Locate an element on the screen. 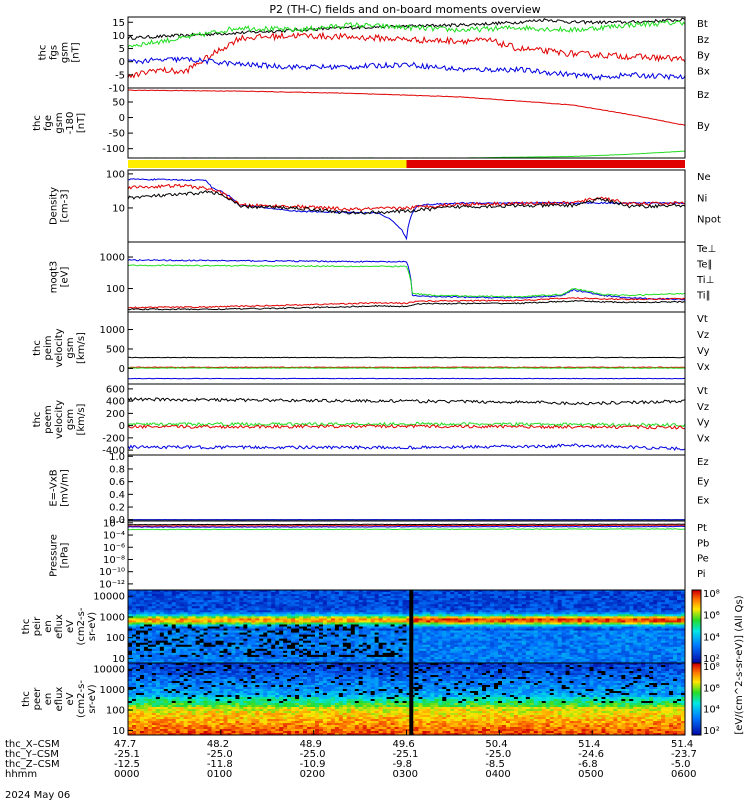 The height and width of the screenshot is (800, 750). series-line-Vy is located at coordinates (406, 368).